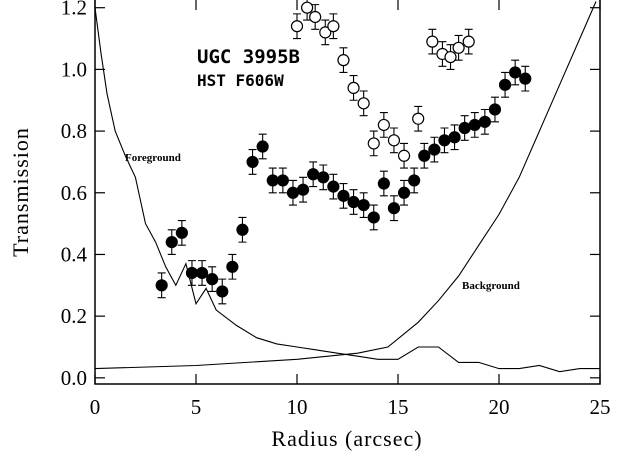  I want to click on x-tick-label: 10, so click(297, 407).